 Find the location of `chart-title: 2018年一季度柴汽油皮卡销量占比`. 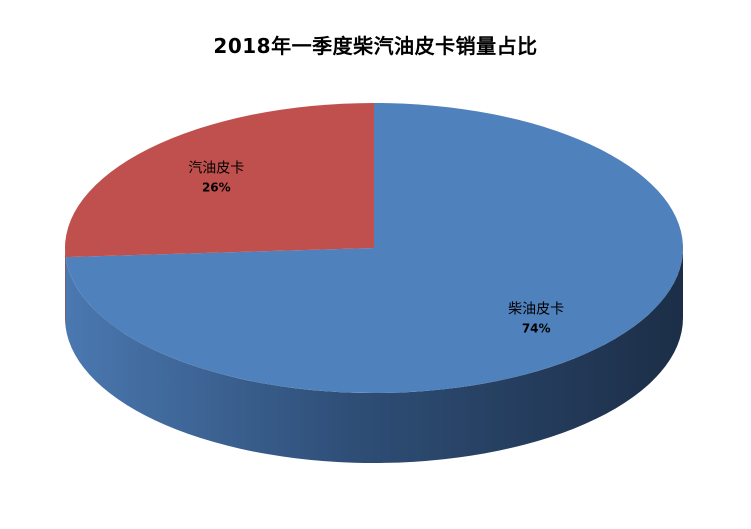

chart-title: 2018年一季度柴汽油皮卡销量占比 is located at coordinates (375, 46).